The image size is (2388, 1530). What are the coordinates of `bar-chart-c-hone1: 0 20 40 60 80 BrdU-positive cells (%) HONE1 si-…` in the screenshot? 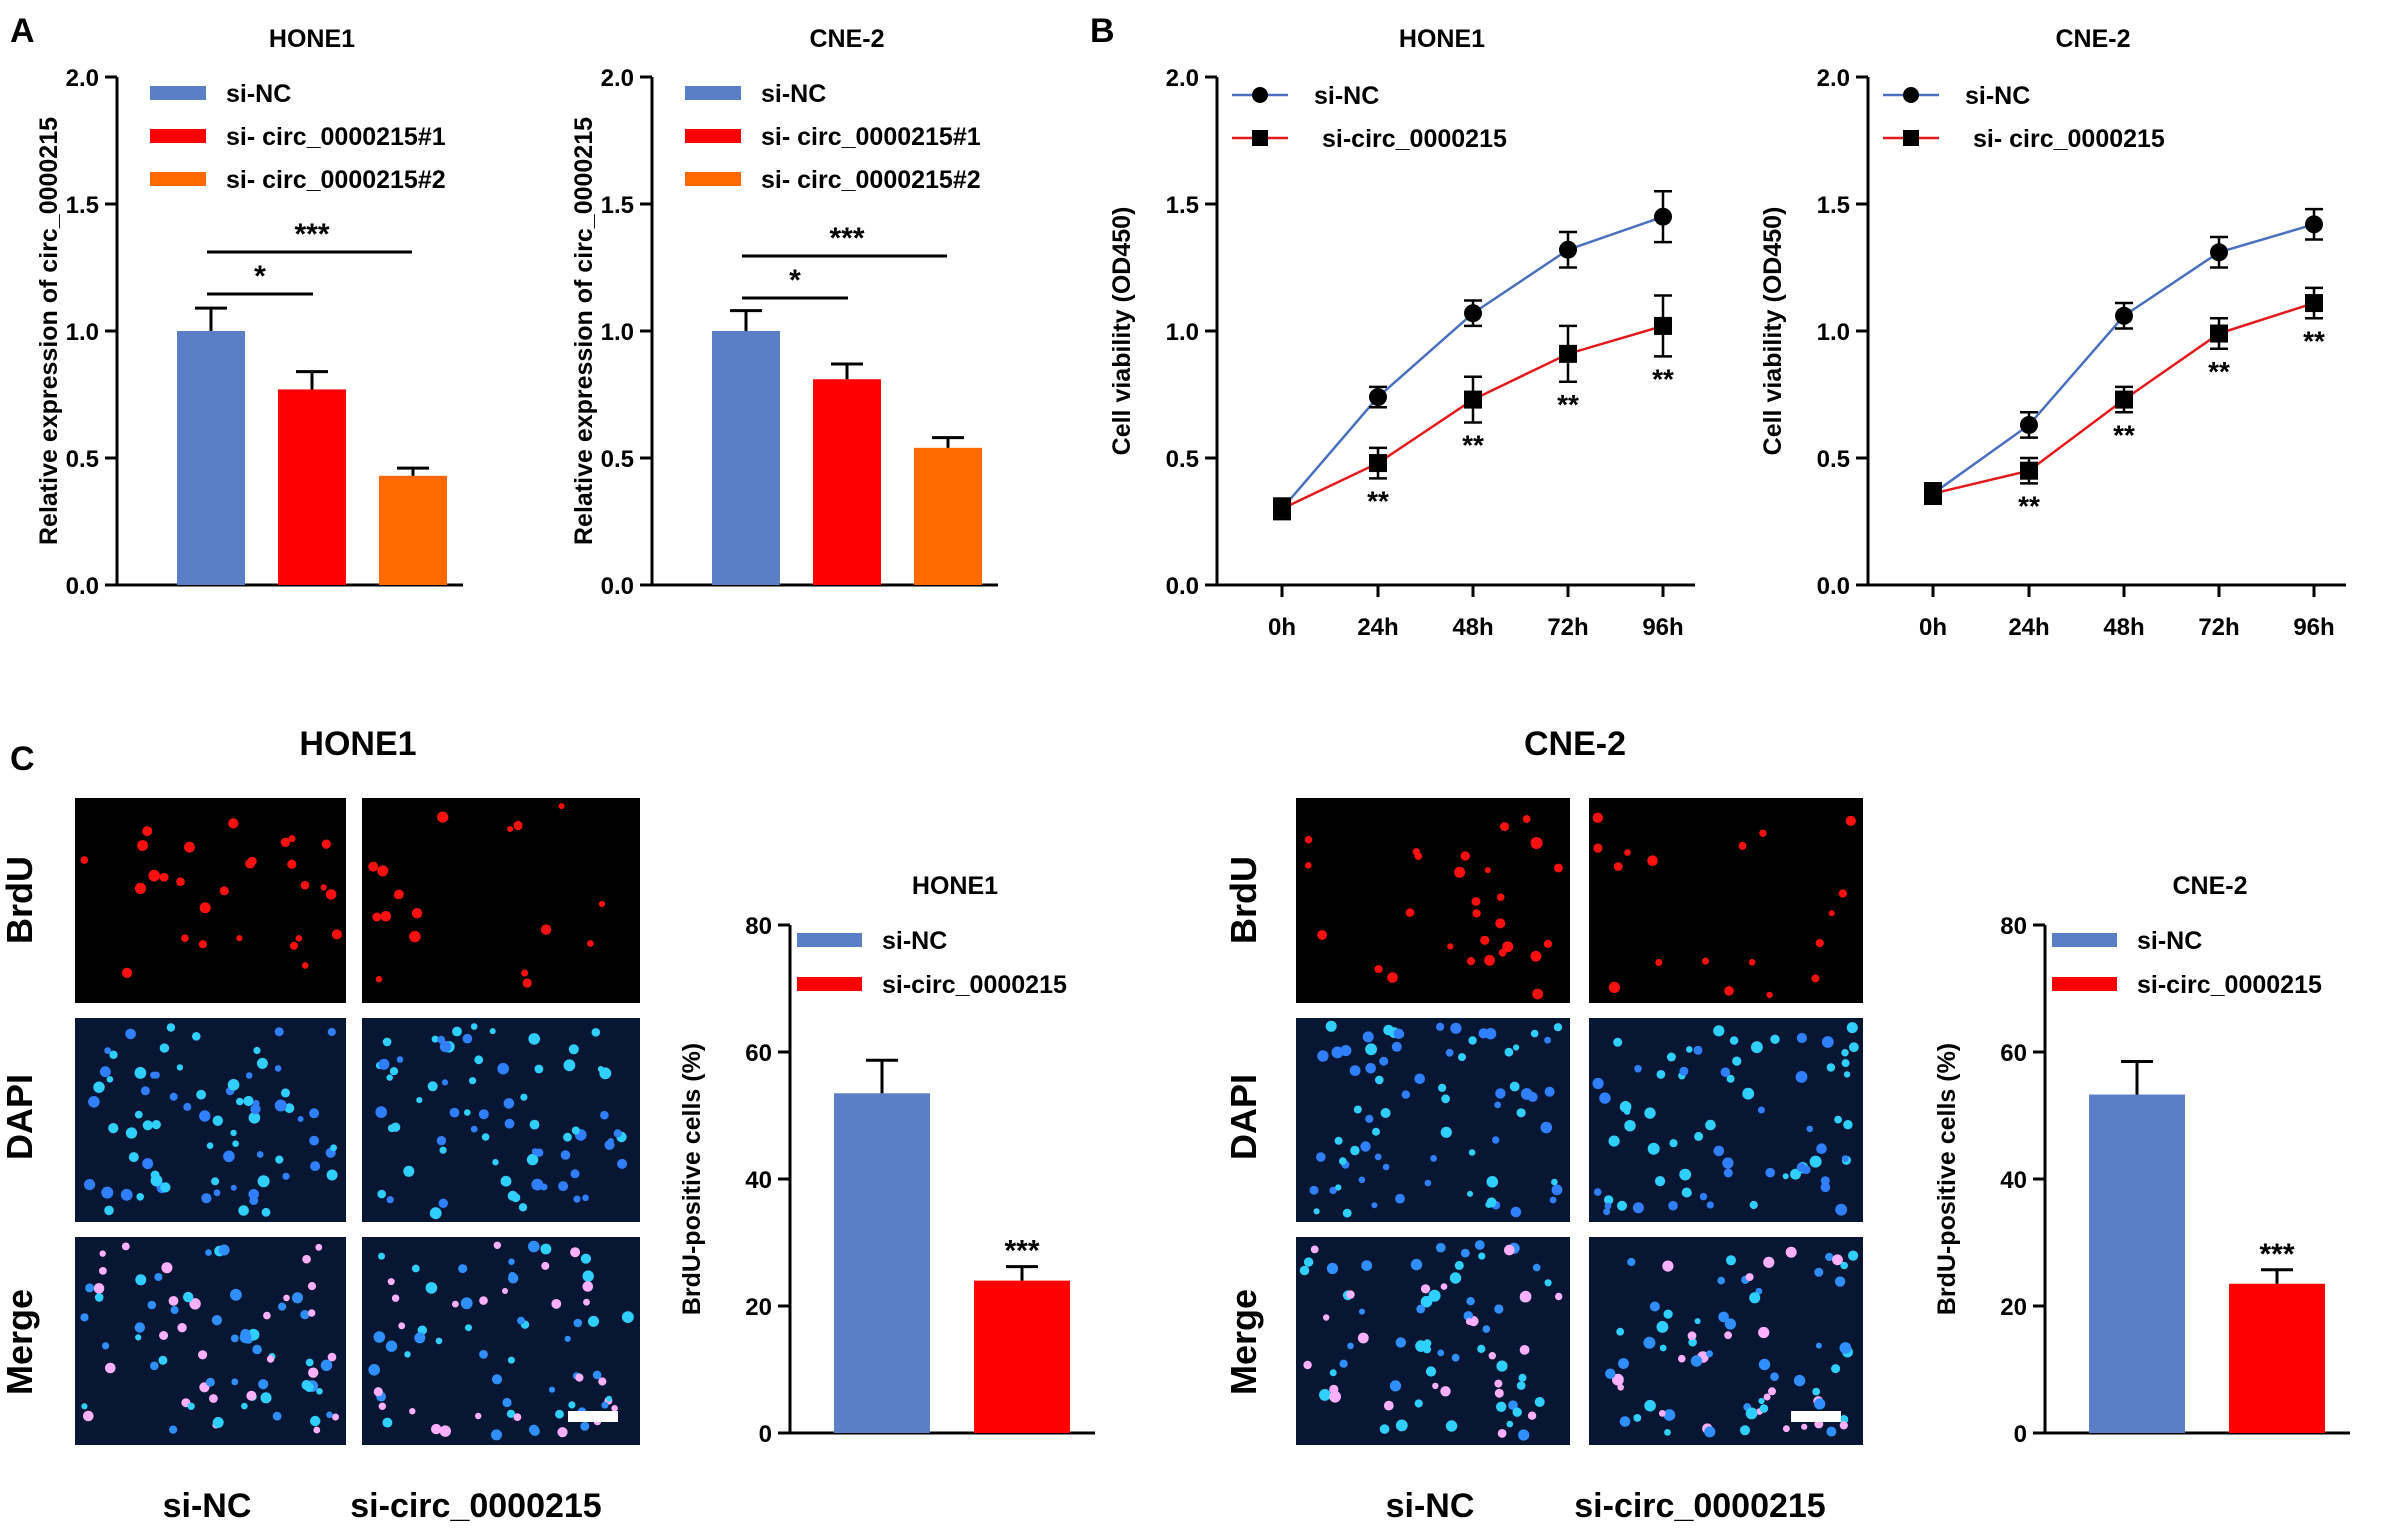 It's located at (886, 1160).